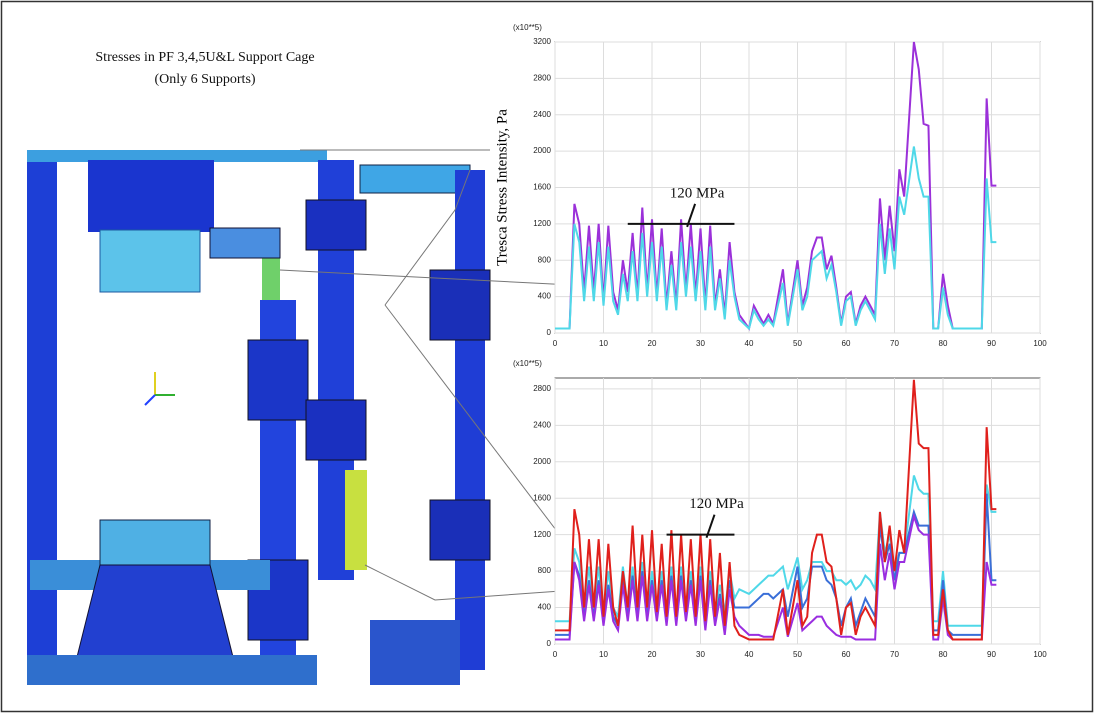  What do you see at coordinates (502, 187) in the screenshot?
I see `y-axis-label: Tresca Stress Intensity, Pa` at bounding box center [502, 187].